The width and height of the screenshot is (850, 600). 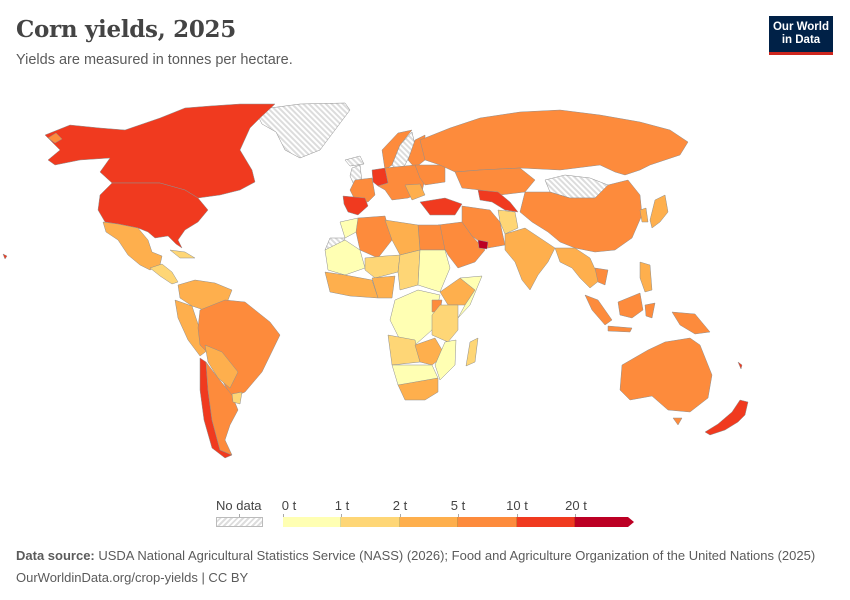 I want to click on legend-no-data-label: No data, so click(x=239, y=505).